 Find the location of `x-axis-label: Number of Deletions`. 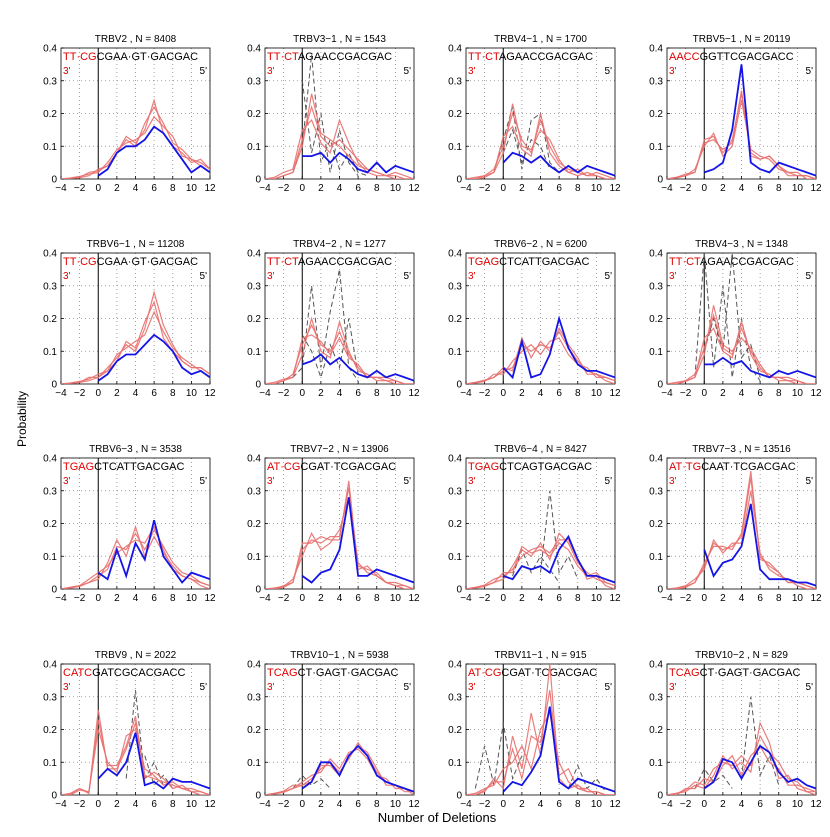

x-axis-label: Number of Deletions is located at coordinates (437, 817).